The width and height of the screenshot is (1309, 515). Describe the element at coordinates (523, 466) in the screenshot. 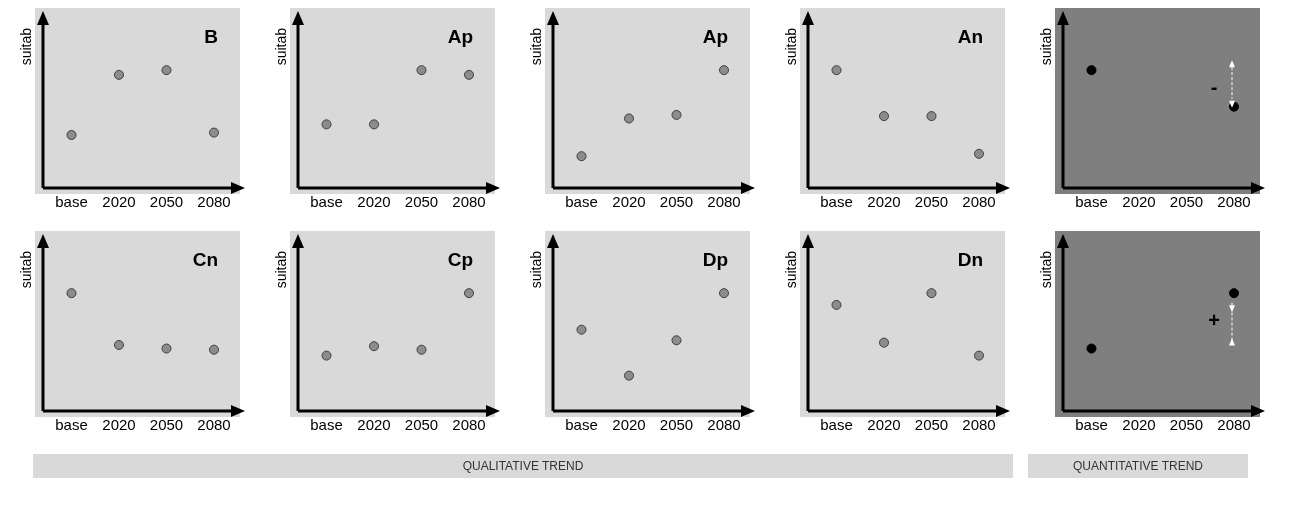

I see `text: QUALITATIVE TREND` at that location.